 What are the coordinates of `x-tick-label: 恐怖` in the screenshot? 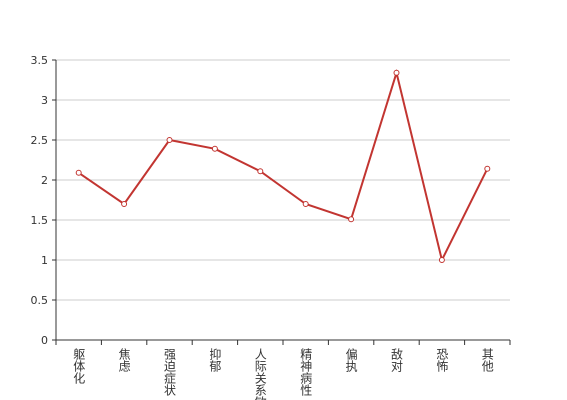 It's located at (442, 360).